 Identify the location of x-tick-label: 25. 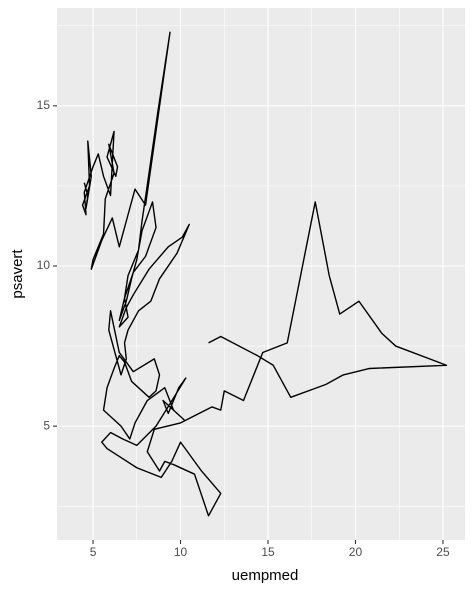
(443, 552).